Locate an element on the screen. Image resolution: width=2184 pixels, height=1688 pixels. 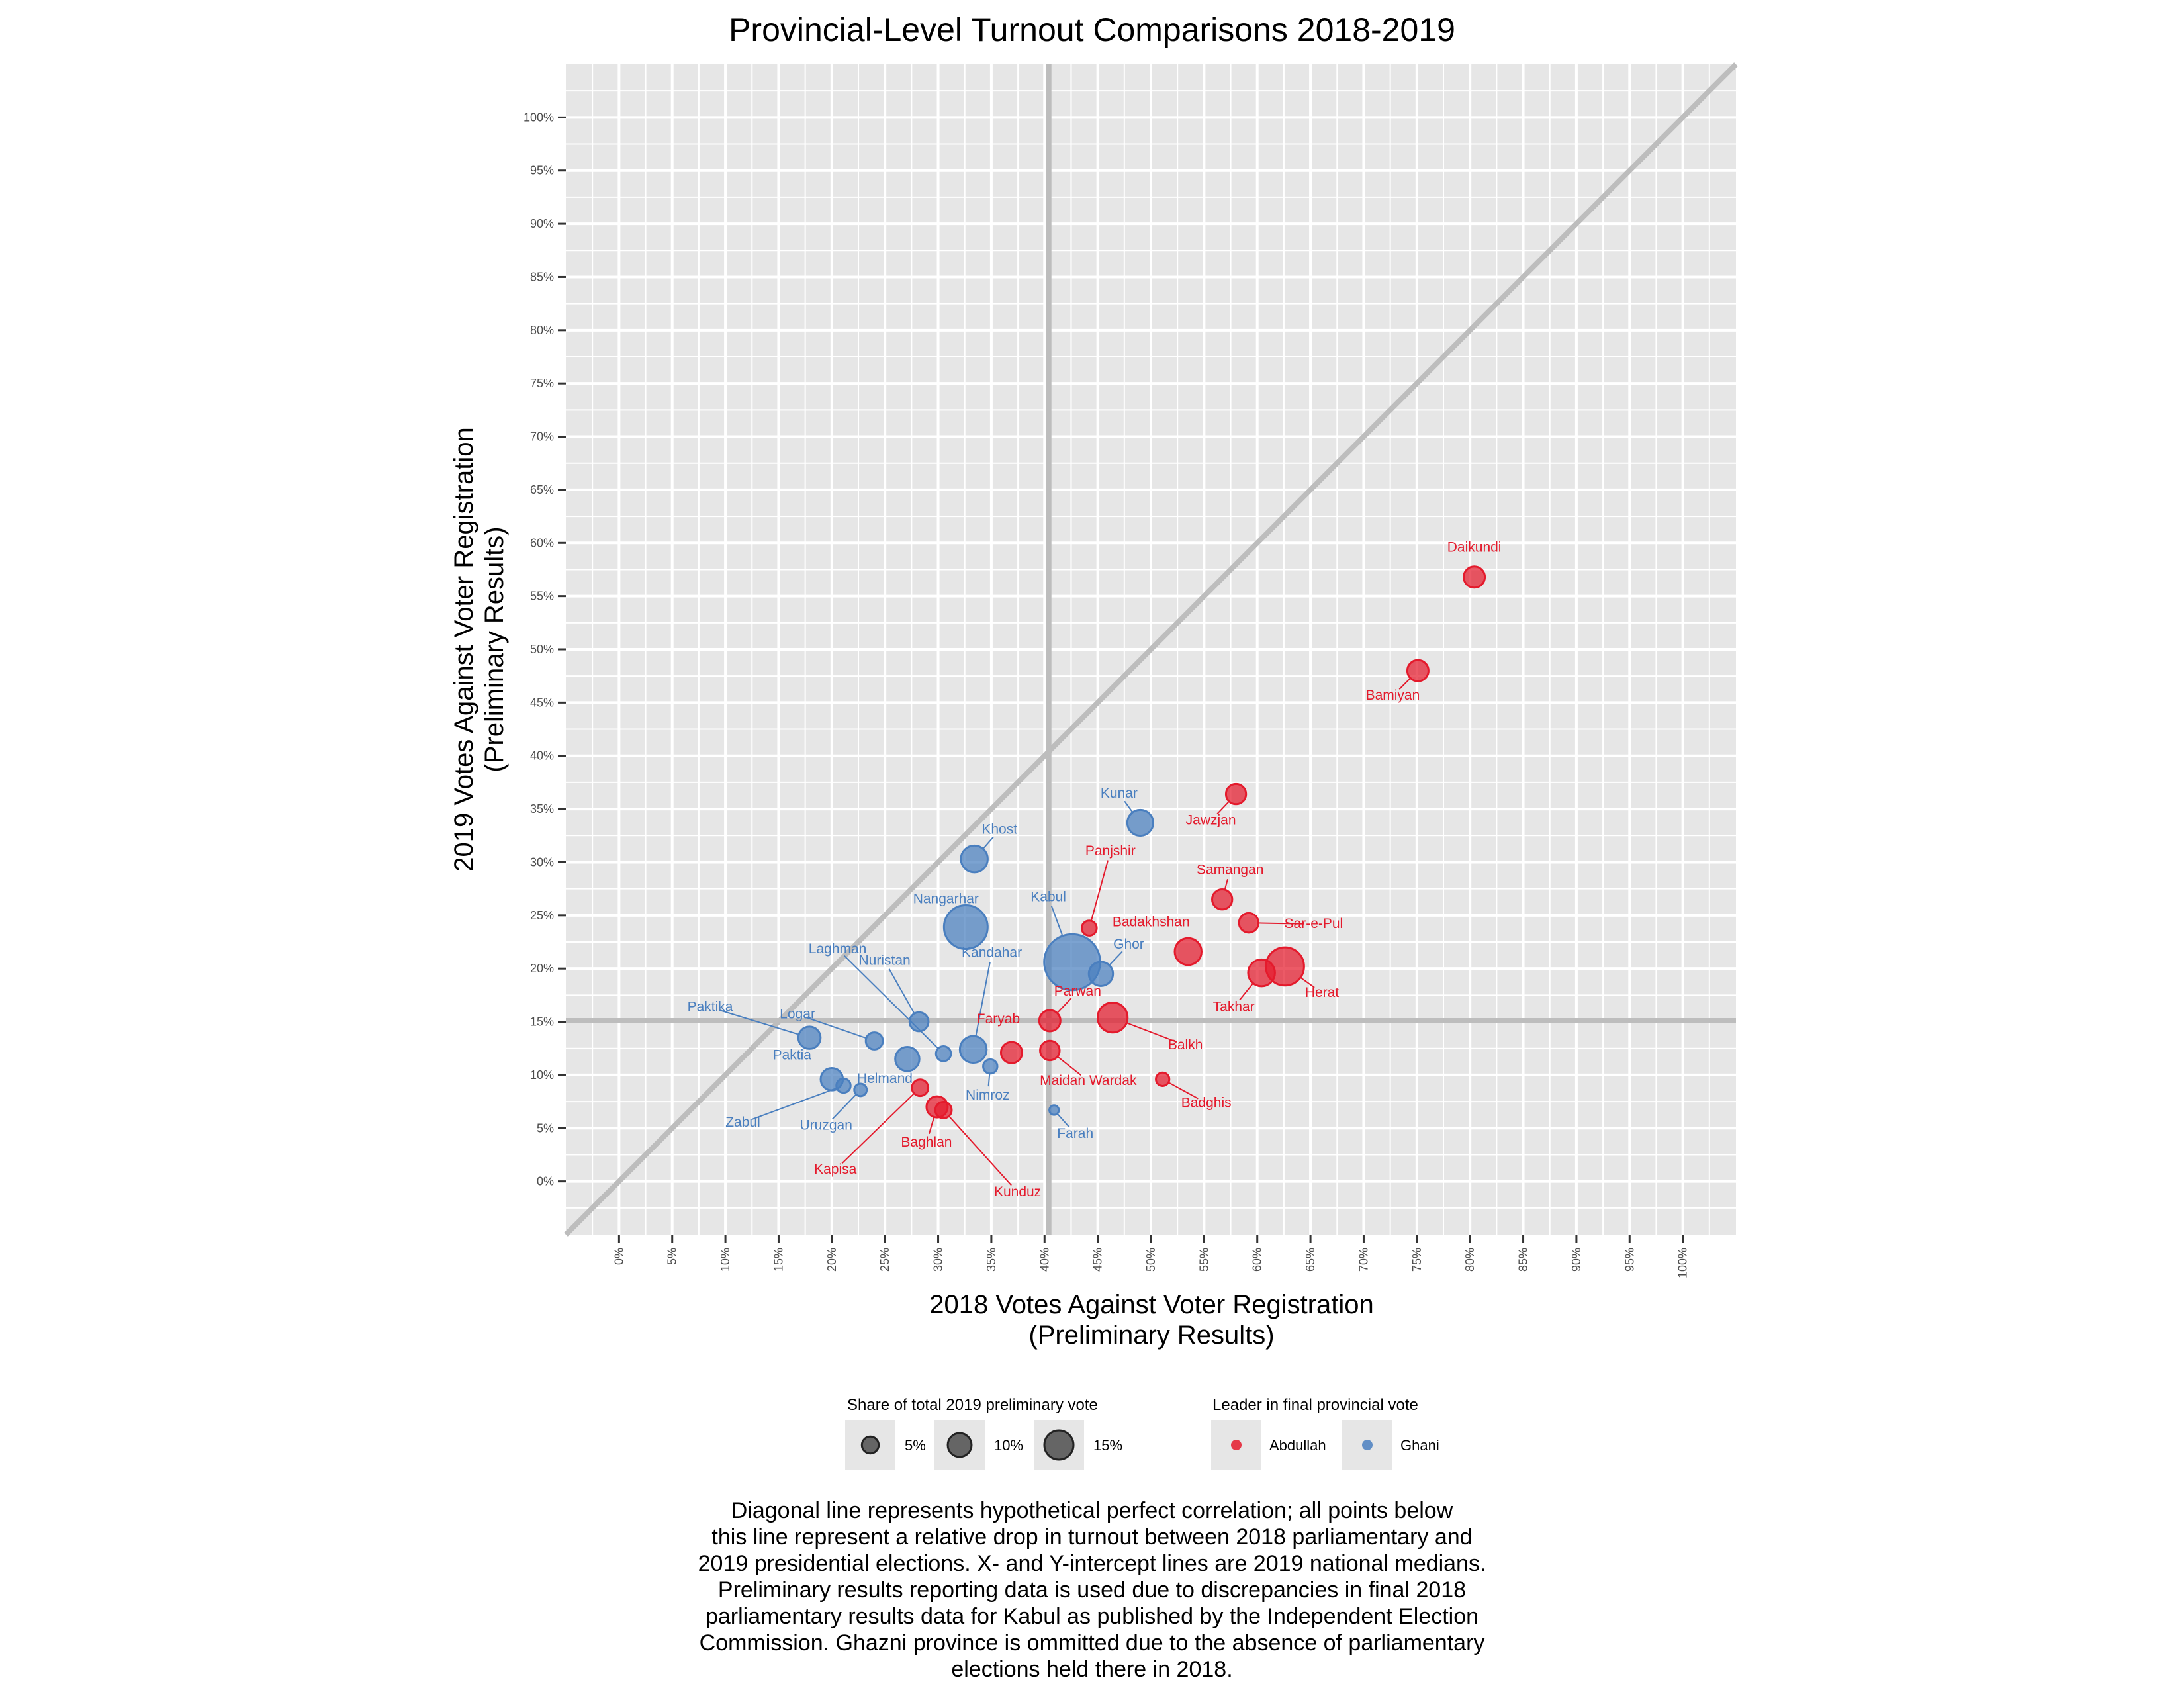
x-tick-label: 10% is located at coordinates (725, 1260).